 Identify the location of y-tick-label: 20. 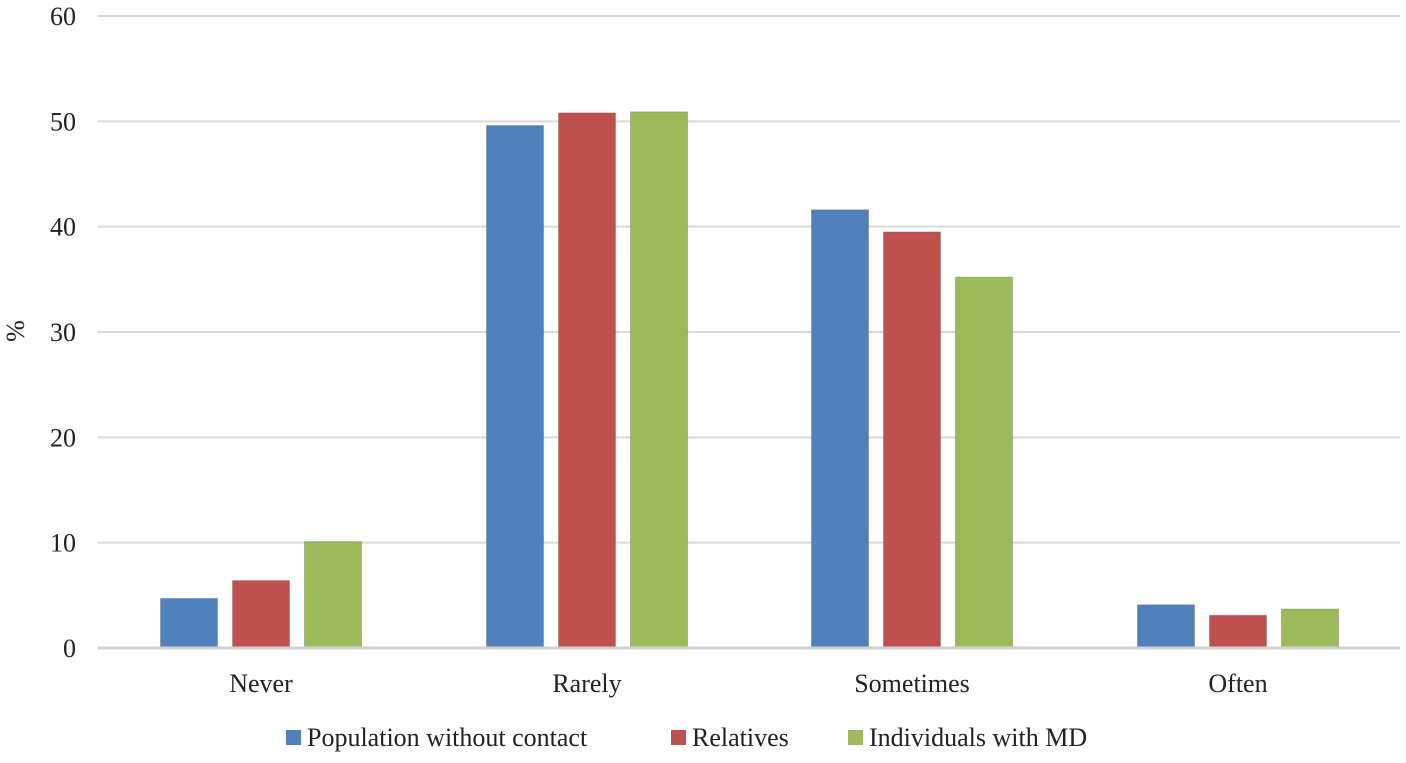
(63, 437).